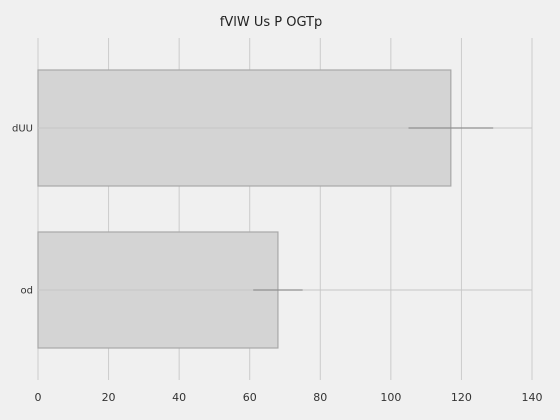 Image resolution: width=560 pixels, height=420 pixels. Describe the element at coordinates (271, 22) in the screenshot. I see `chart-title: fVlW Us P OGTp` at that location.